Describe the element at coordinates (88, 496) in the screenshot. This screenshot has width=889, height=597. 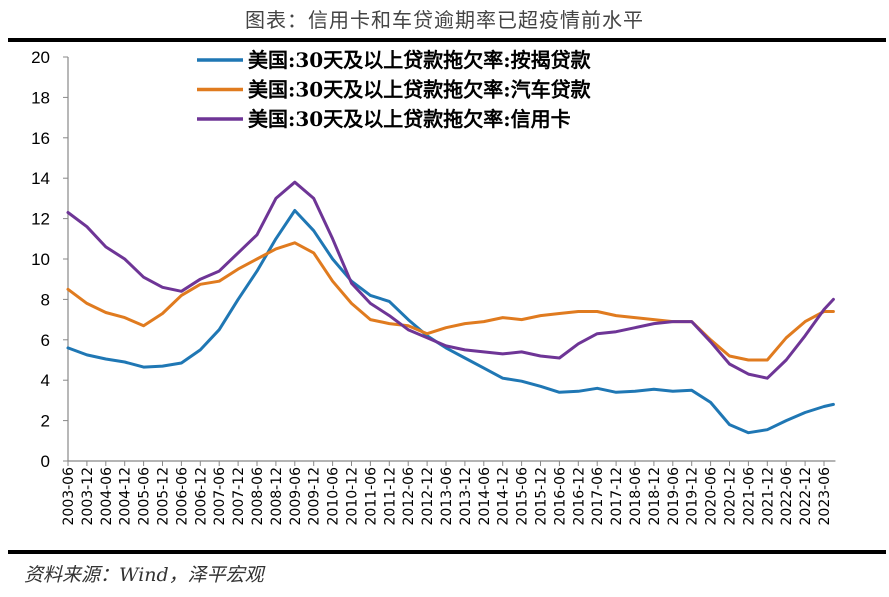
I see `x-tick-label: 2003-12` at that location.